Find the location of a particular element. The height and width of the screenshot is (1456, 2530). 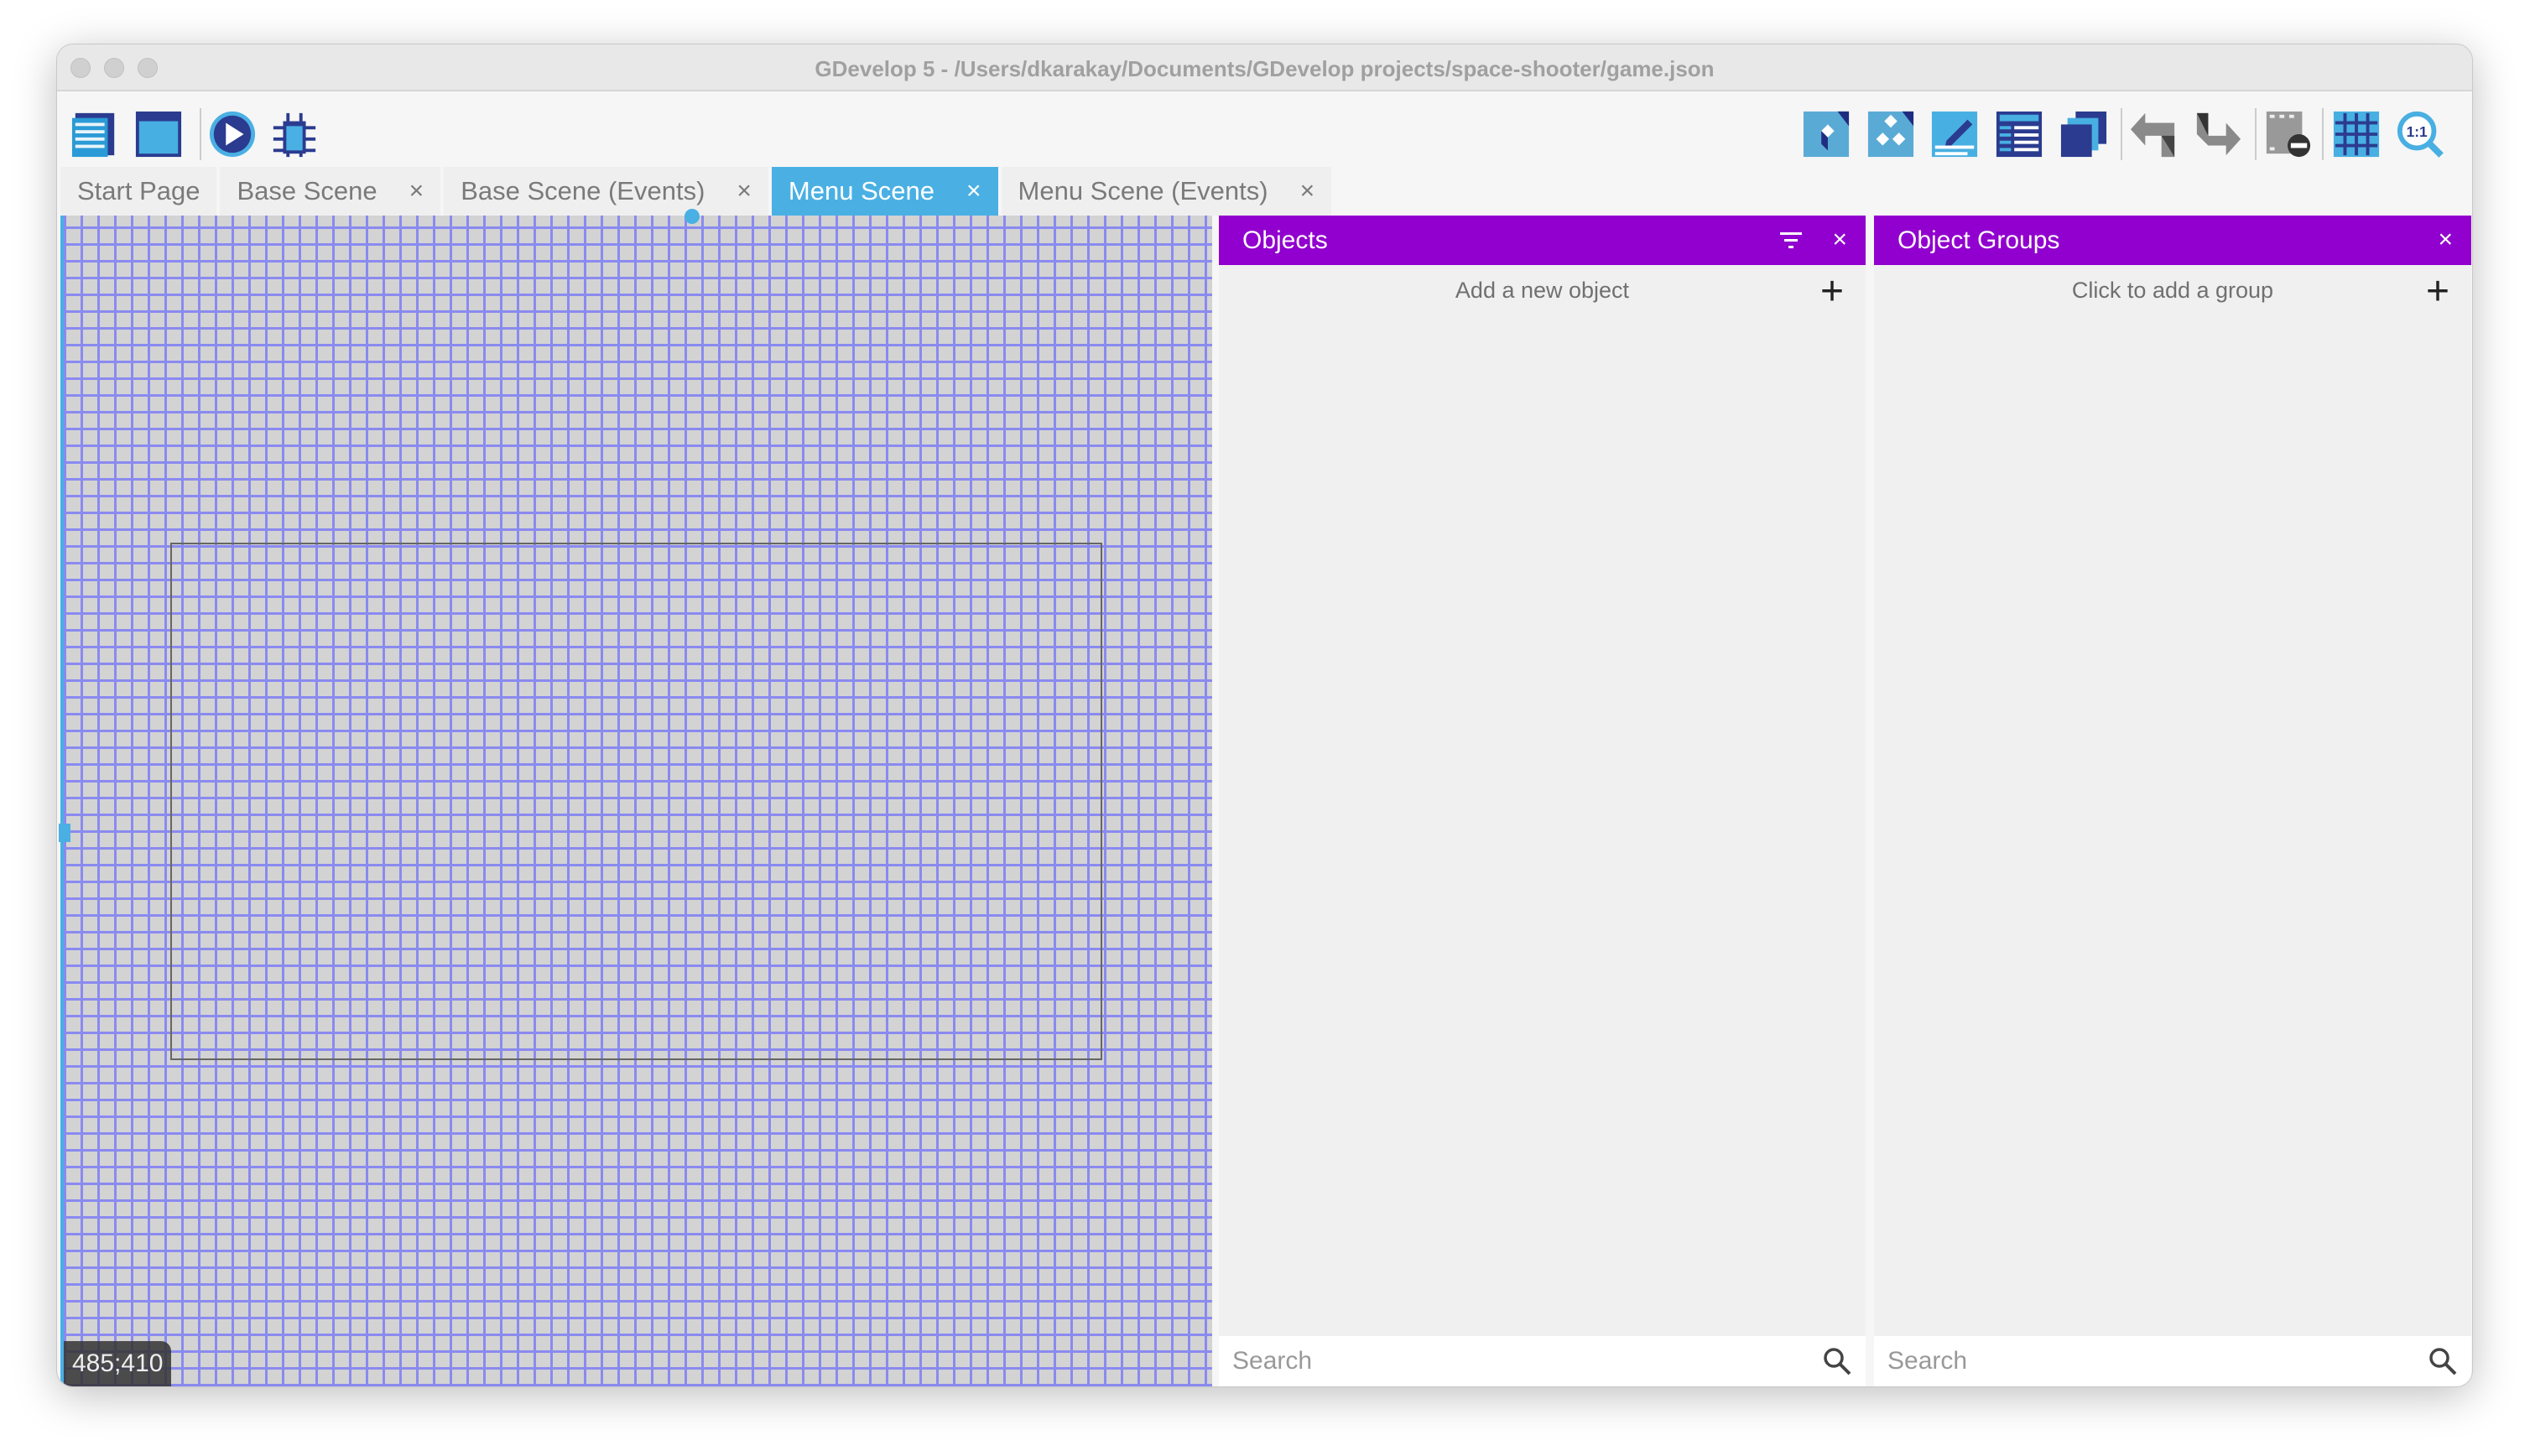

minimize-window-button is located at coordinates (114, 68).